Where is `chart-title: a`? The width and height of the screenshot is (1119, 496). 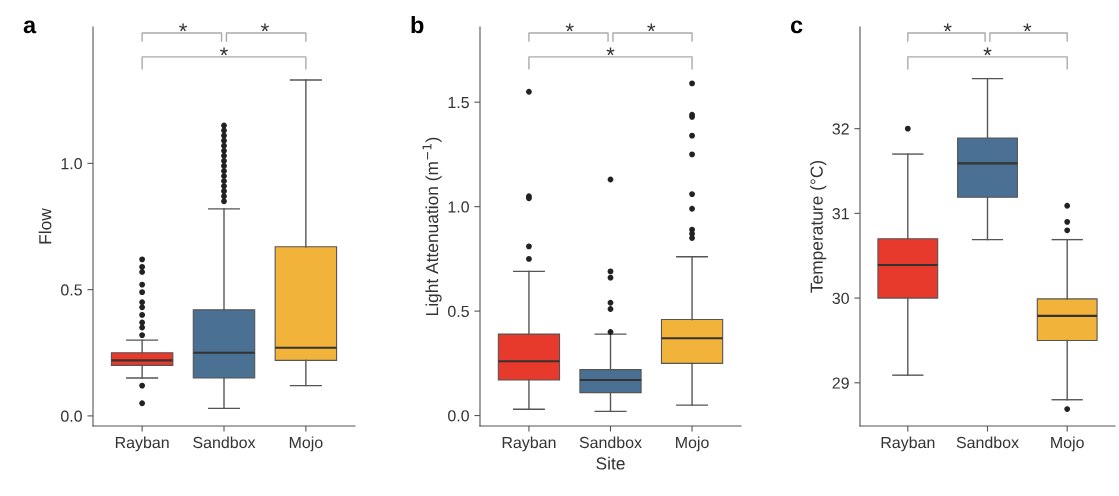 chart-title: a is located at coordinates (30, 27).